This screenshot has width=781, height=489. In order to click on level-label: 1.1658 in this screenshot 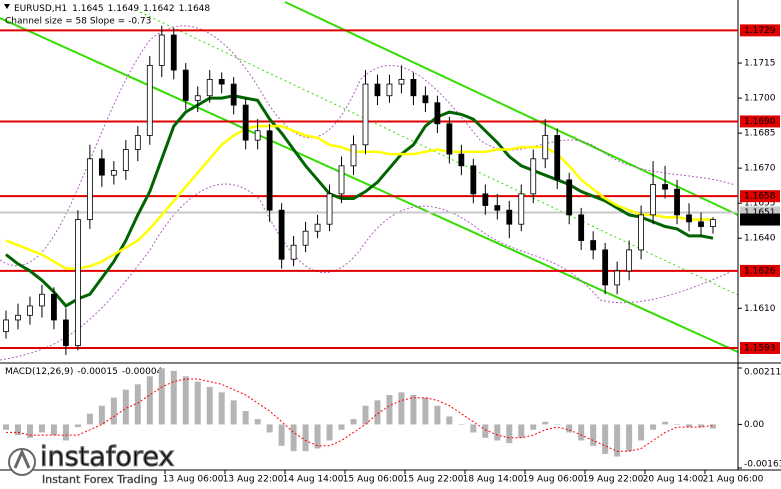, I will do `click(760, 197)`.